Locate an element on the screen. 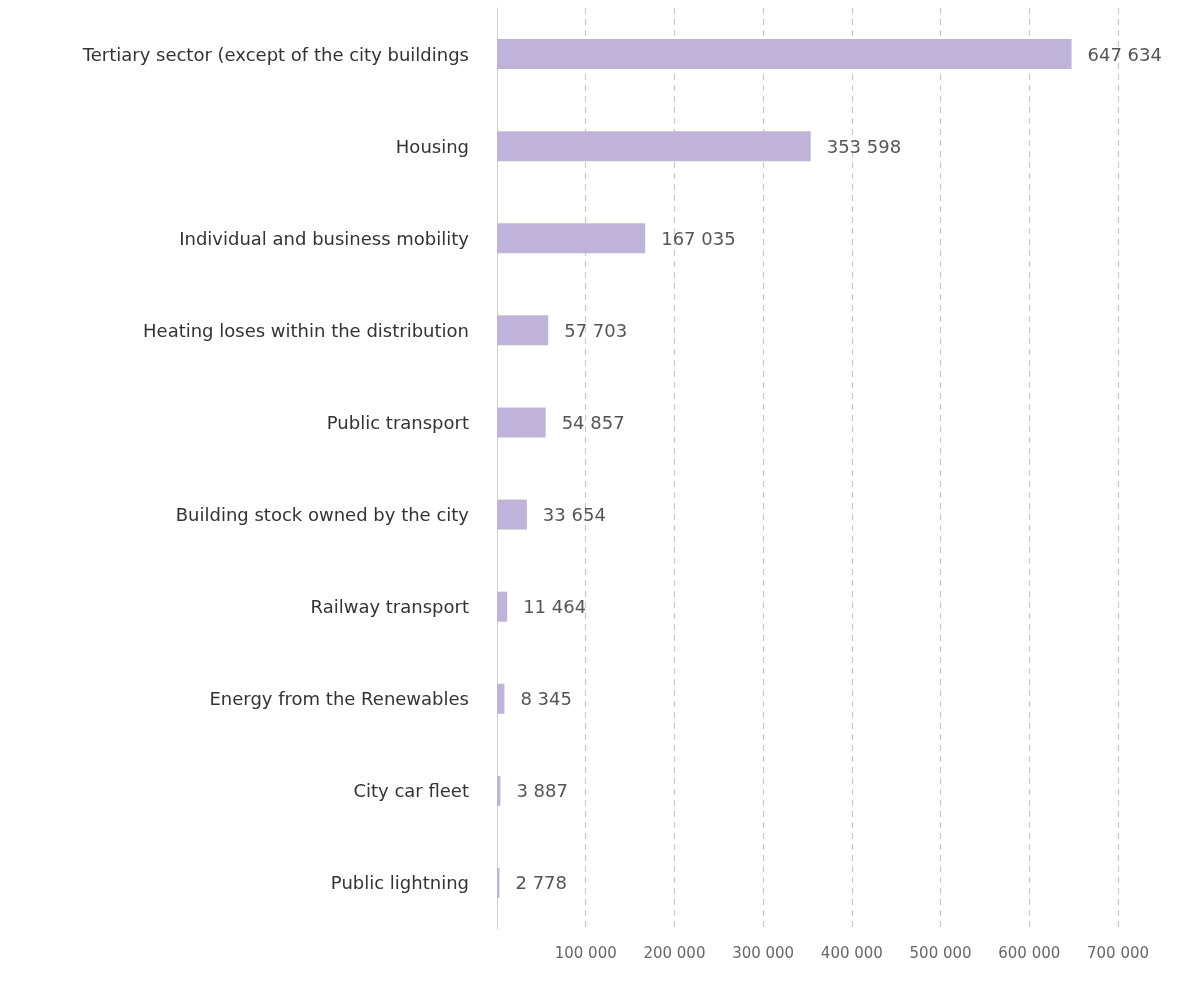  data-label: 353 598 is located at coordinates (864, 146).